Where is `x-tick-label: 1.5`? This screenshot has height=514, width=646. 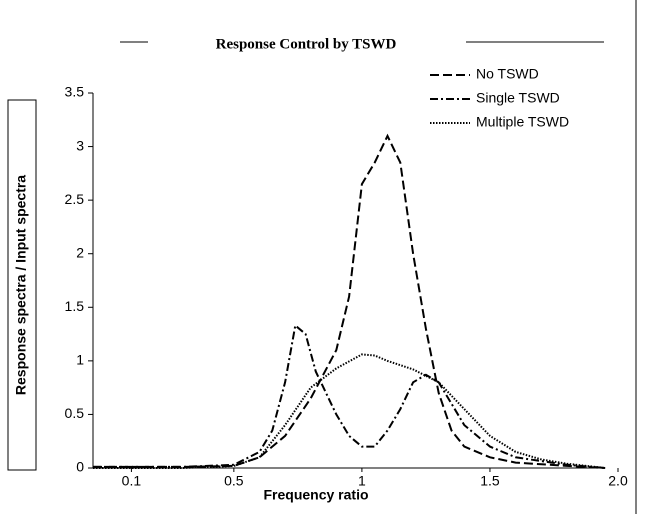 x-tick-label: 1.5 is located at coordinates (490, 481).